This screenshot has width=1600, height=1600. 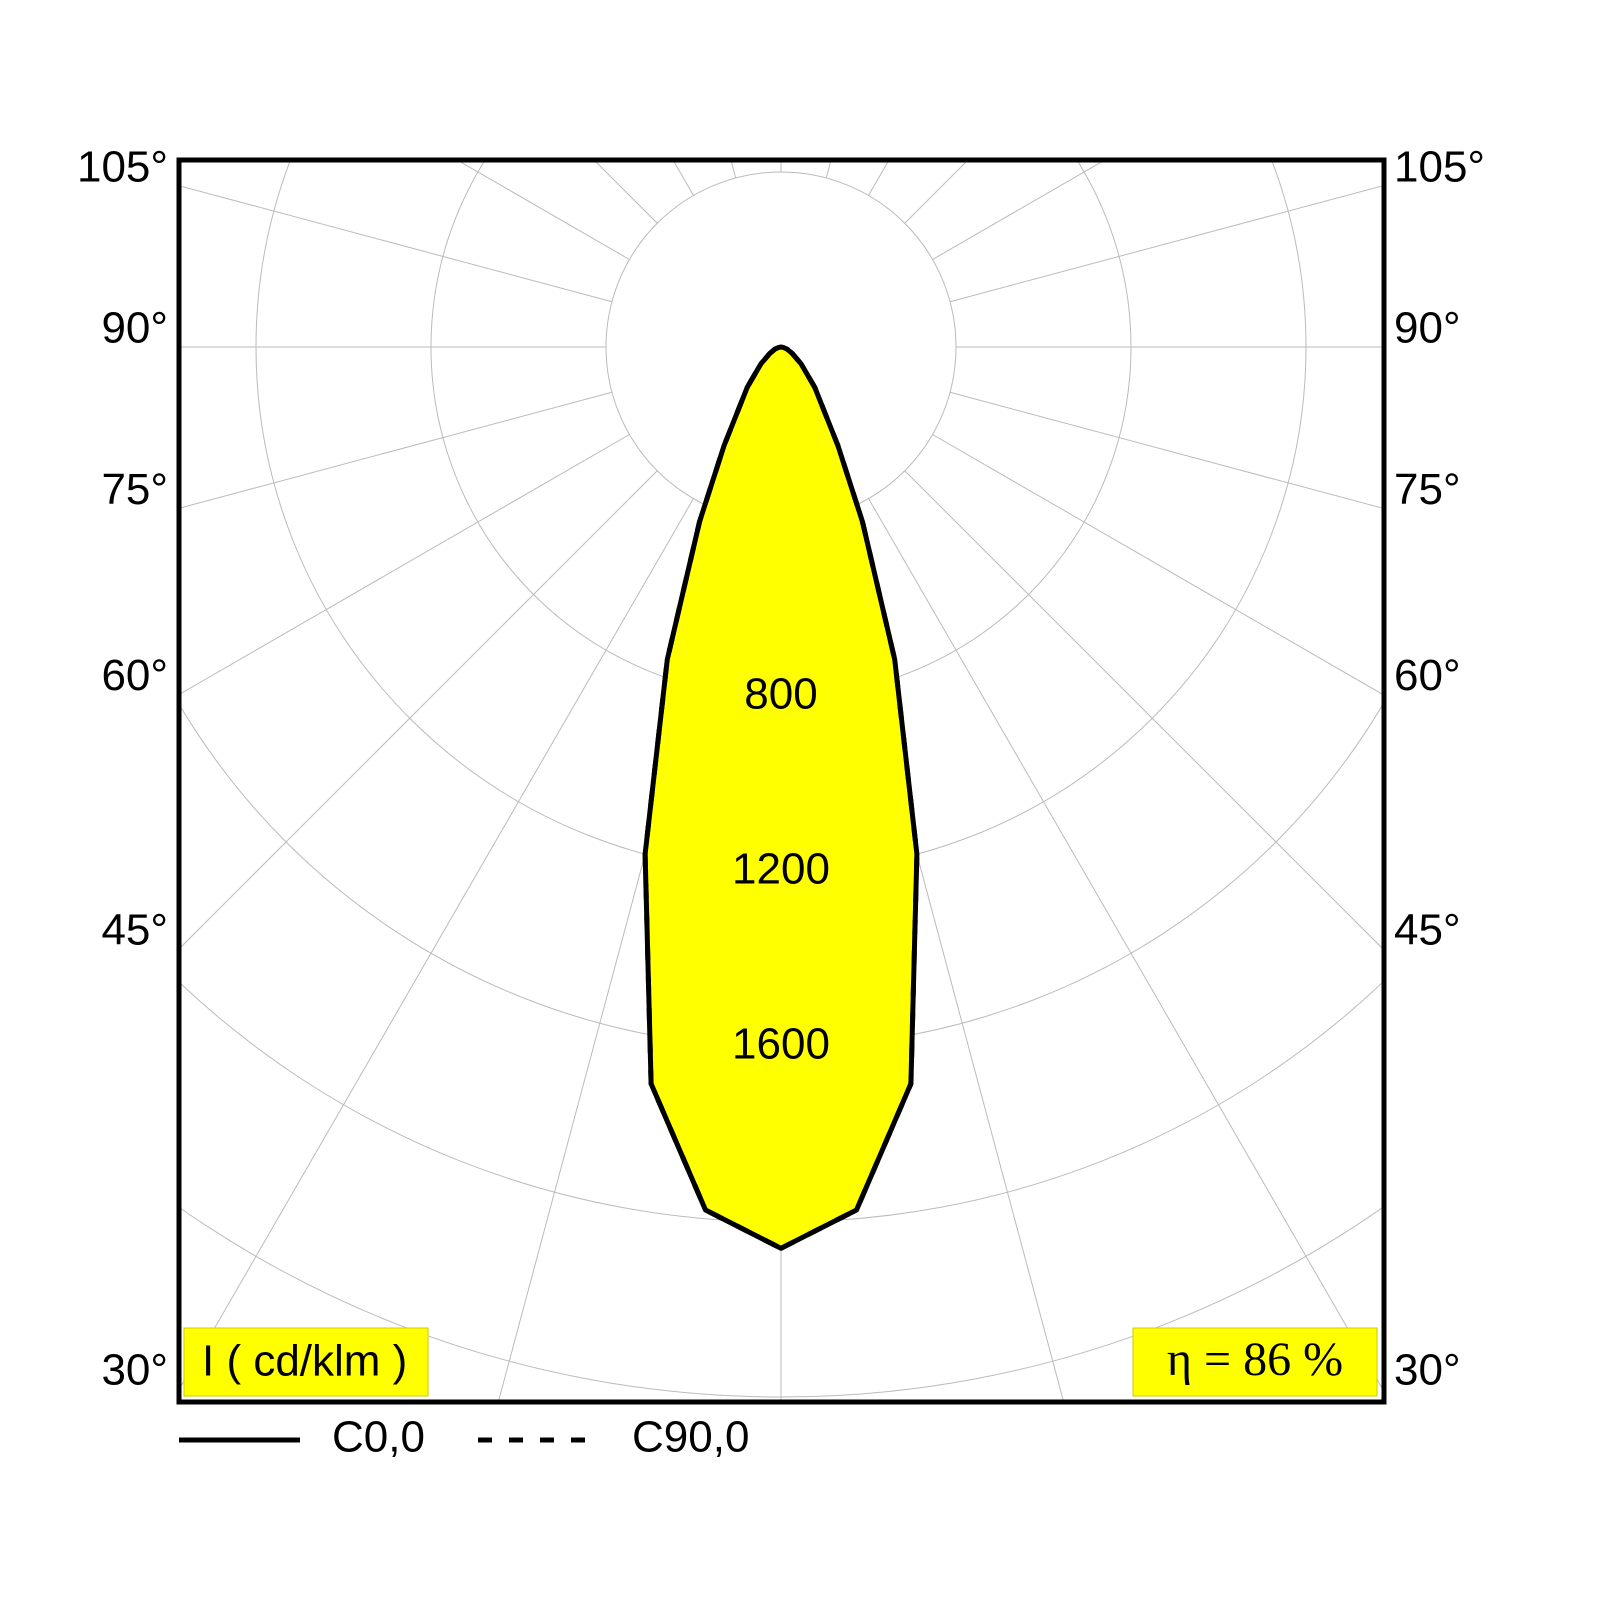 I want to click on efficiency-label: η = 86 %, so click(x=1255, y=1359).